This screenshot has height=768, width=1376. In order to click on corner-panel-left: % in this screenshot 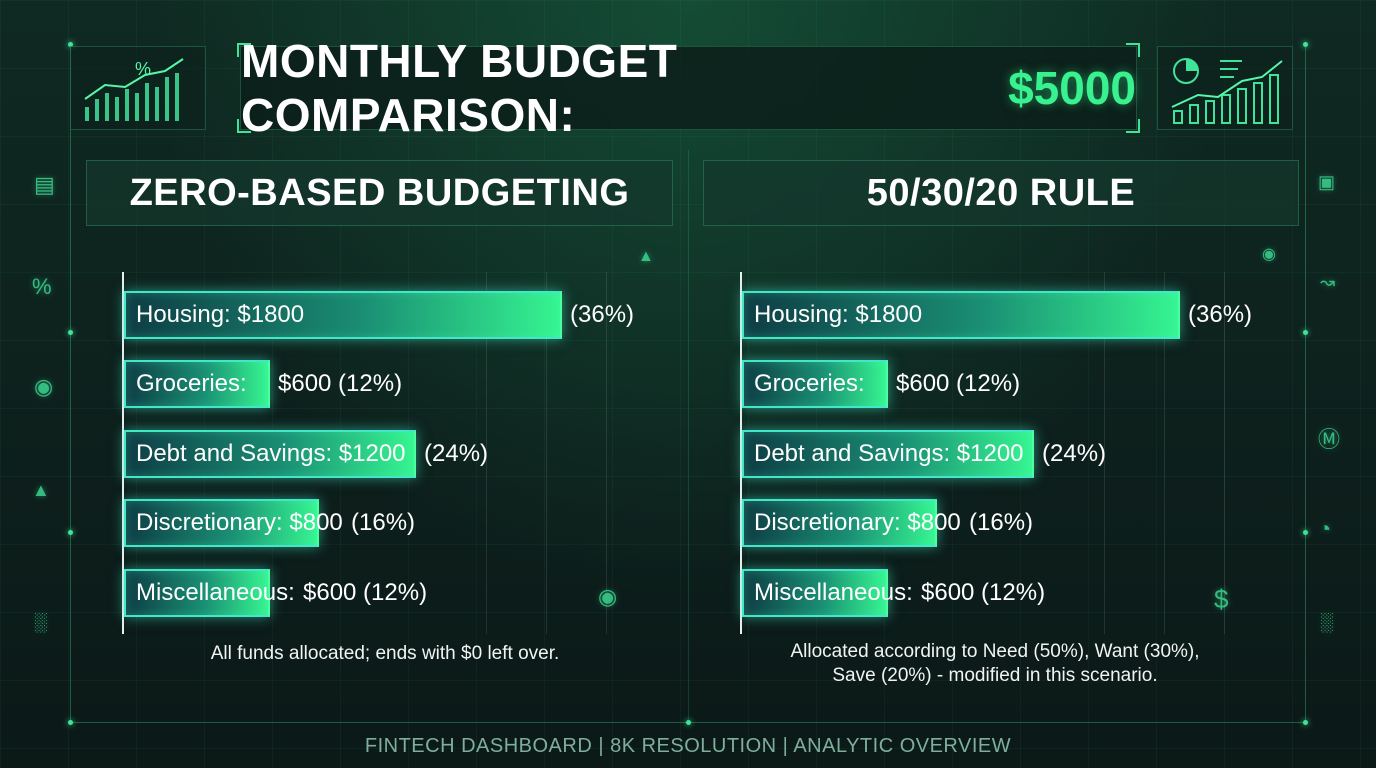, I will do `click(138, 88)`.